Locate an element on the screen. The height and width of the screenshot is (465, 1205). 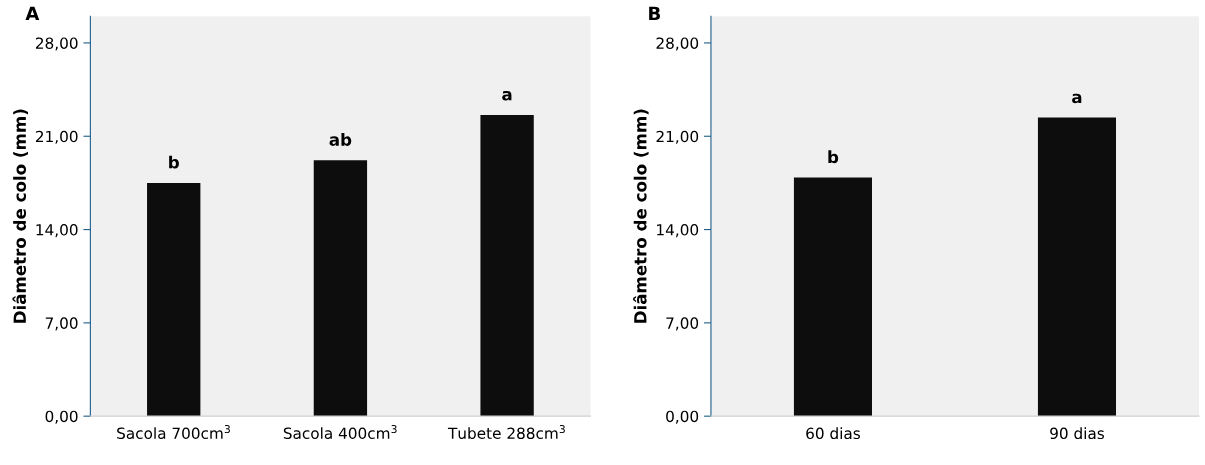
x-tick-label: Sacola 400cm$^{3}$ is located at coordinates (340, 431).